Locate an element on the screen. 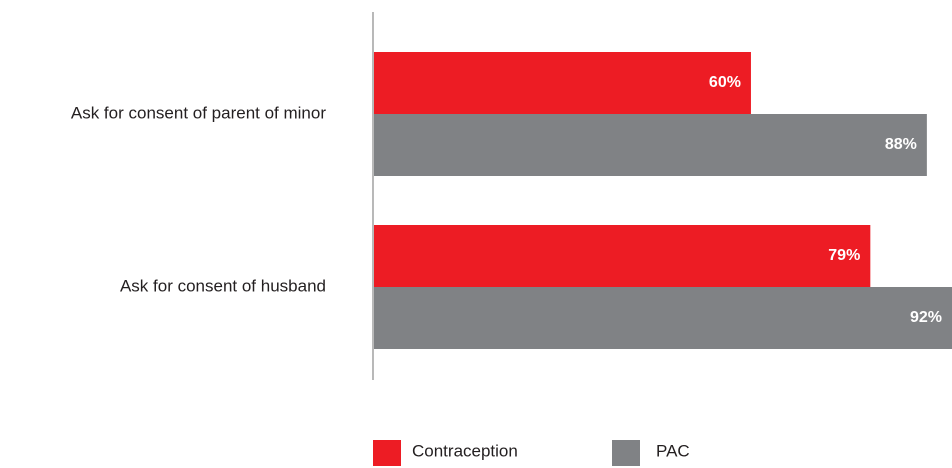  data-labels: 60% 88% 79% 92% is located at coordinates (825, 200).